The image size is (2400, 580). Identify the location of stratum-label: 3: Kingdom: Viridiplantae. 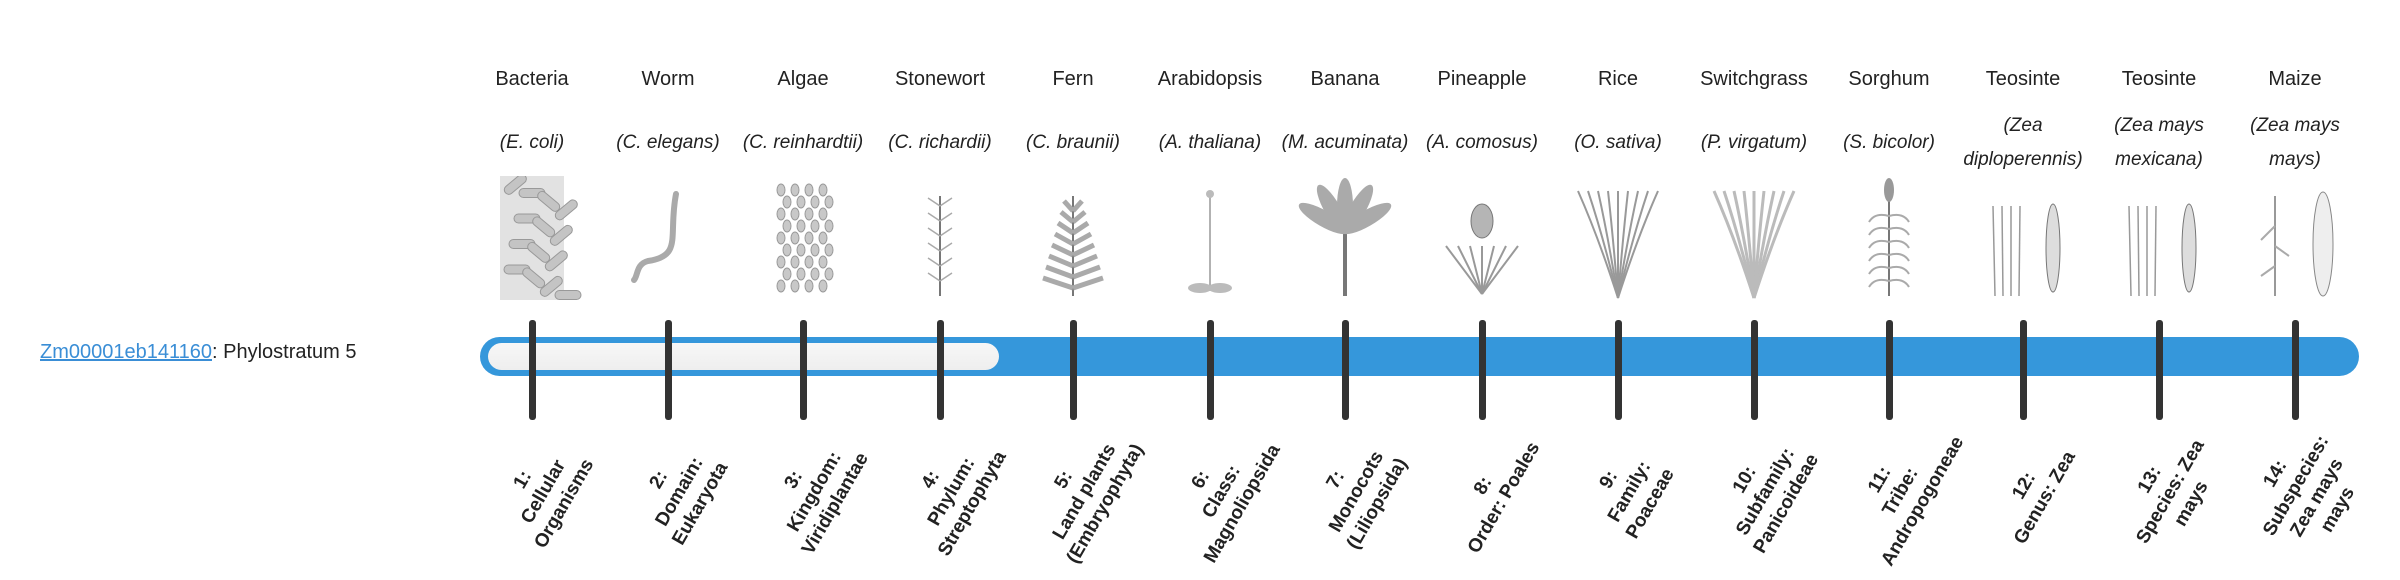
(815, 491).